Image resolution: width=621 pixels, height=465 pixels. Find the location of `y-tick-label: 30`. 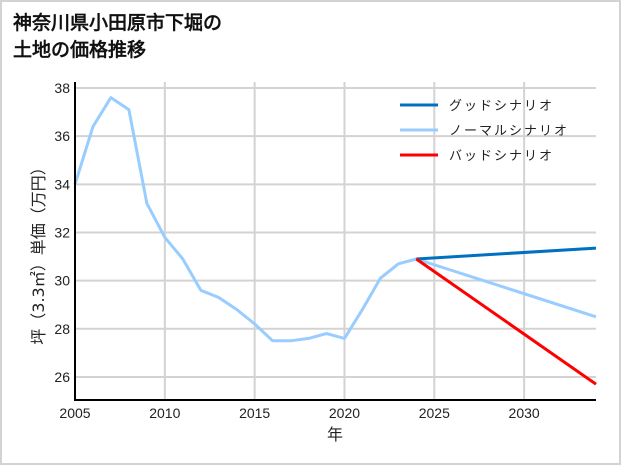

y-tick-label: 30 is located at coordinates (62, 281).